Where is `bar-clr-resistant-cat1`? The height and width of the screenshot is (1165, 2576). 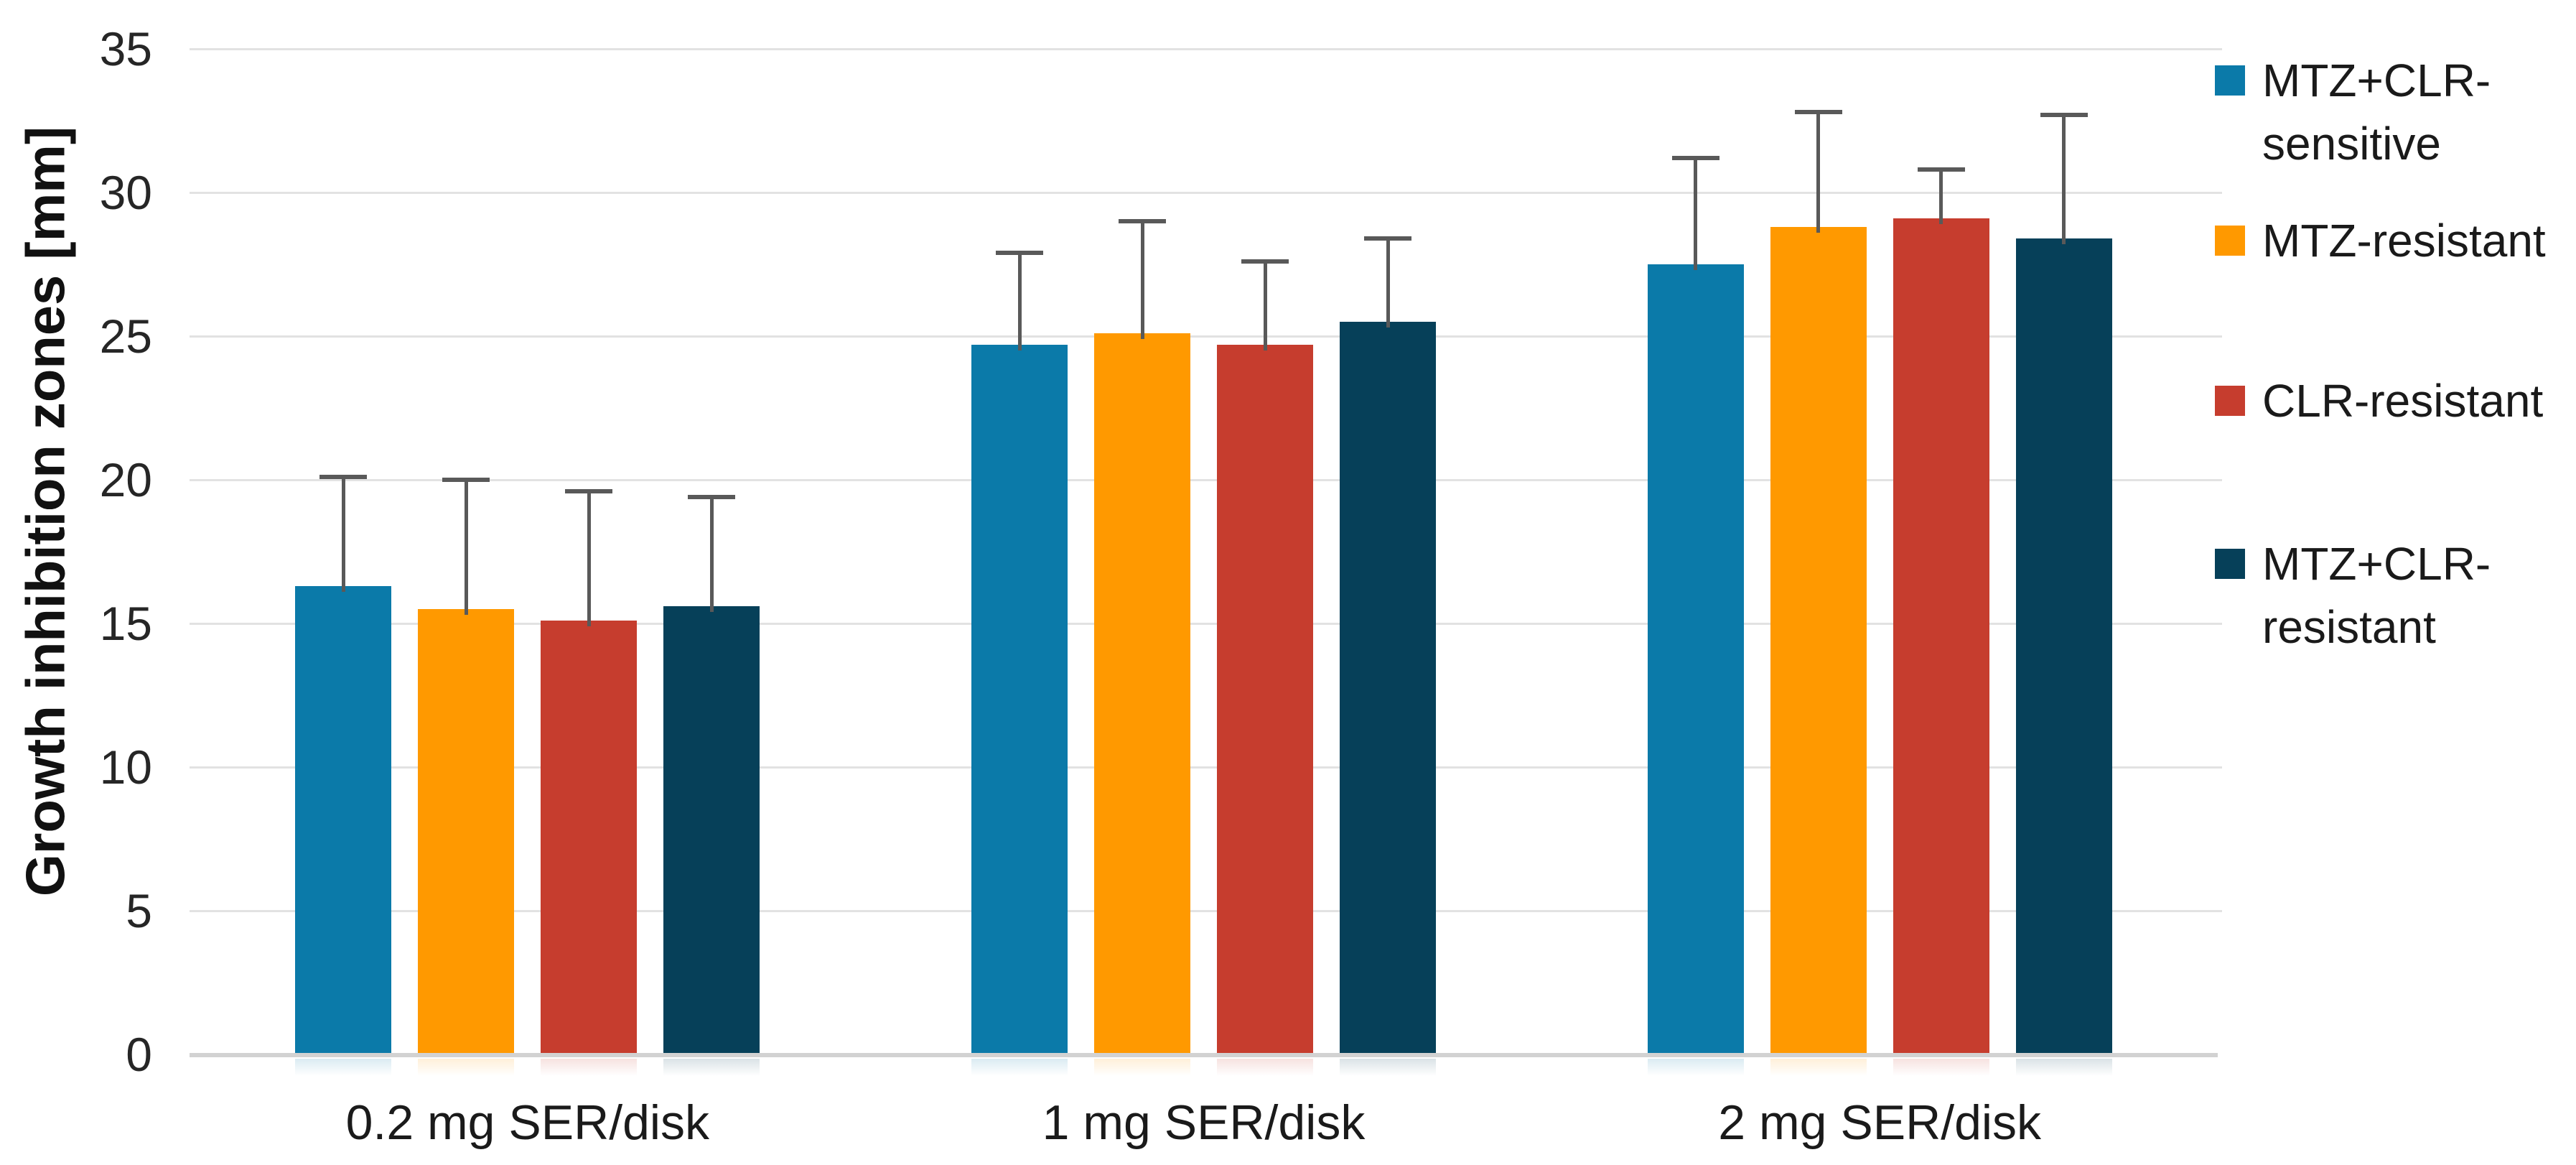 bar-clr-resistant-cat1 is located at coordinates (589, 839).